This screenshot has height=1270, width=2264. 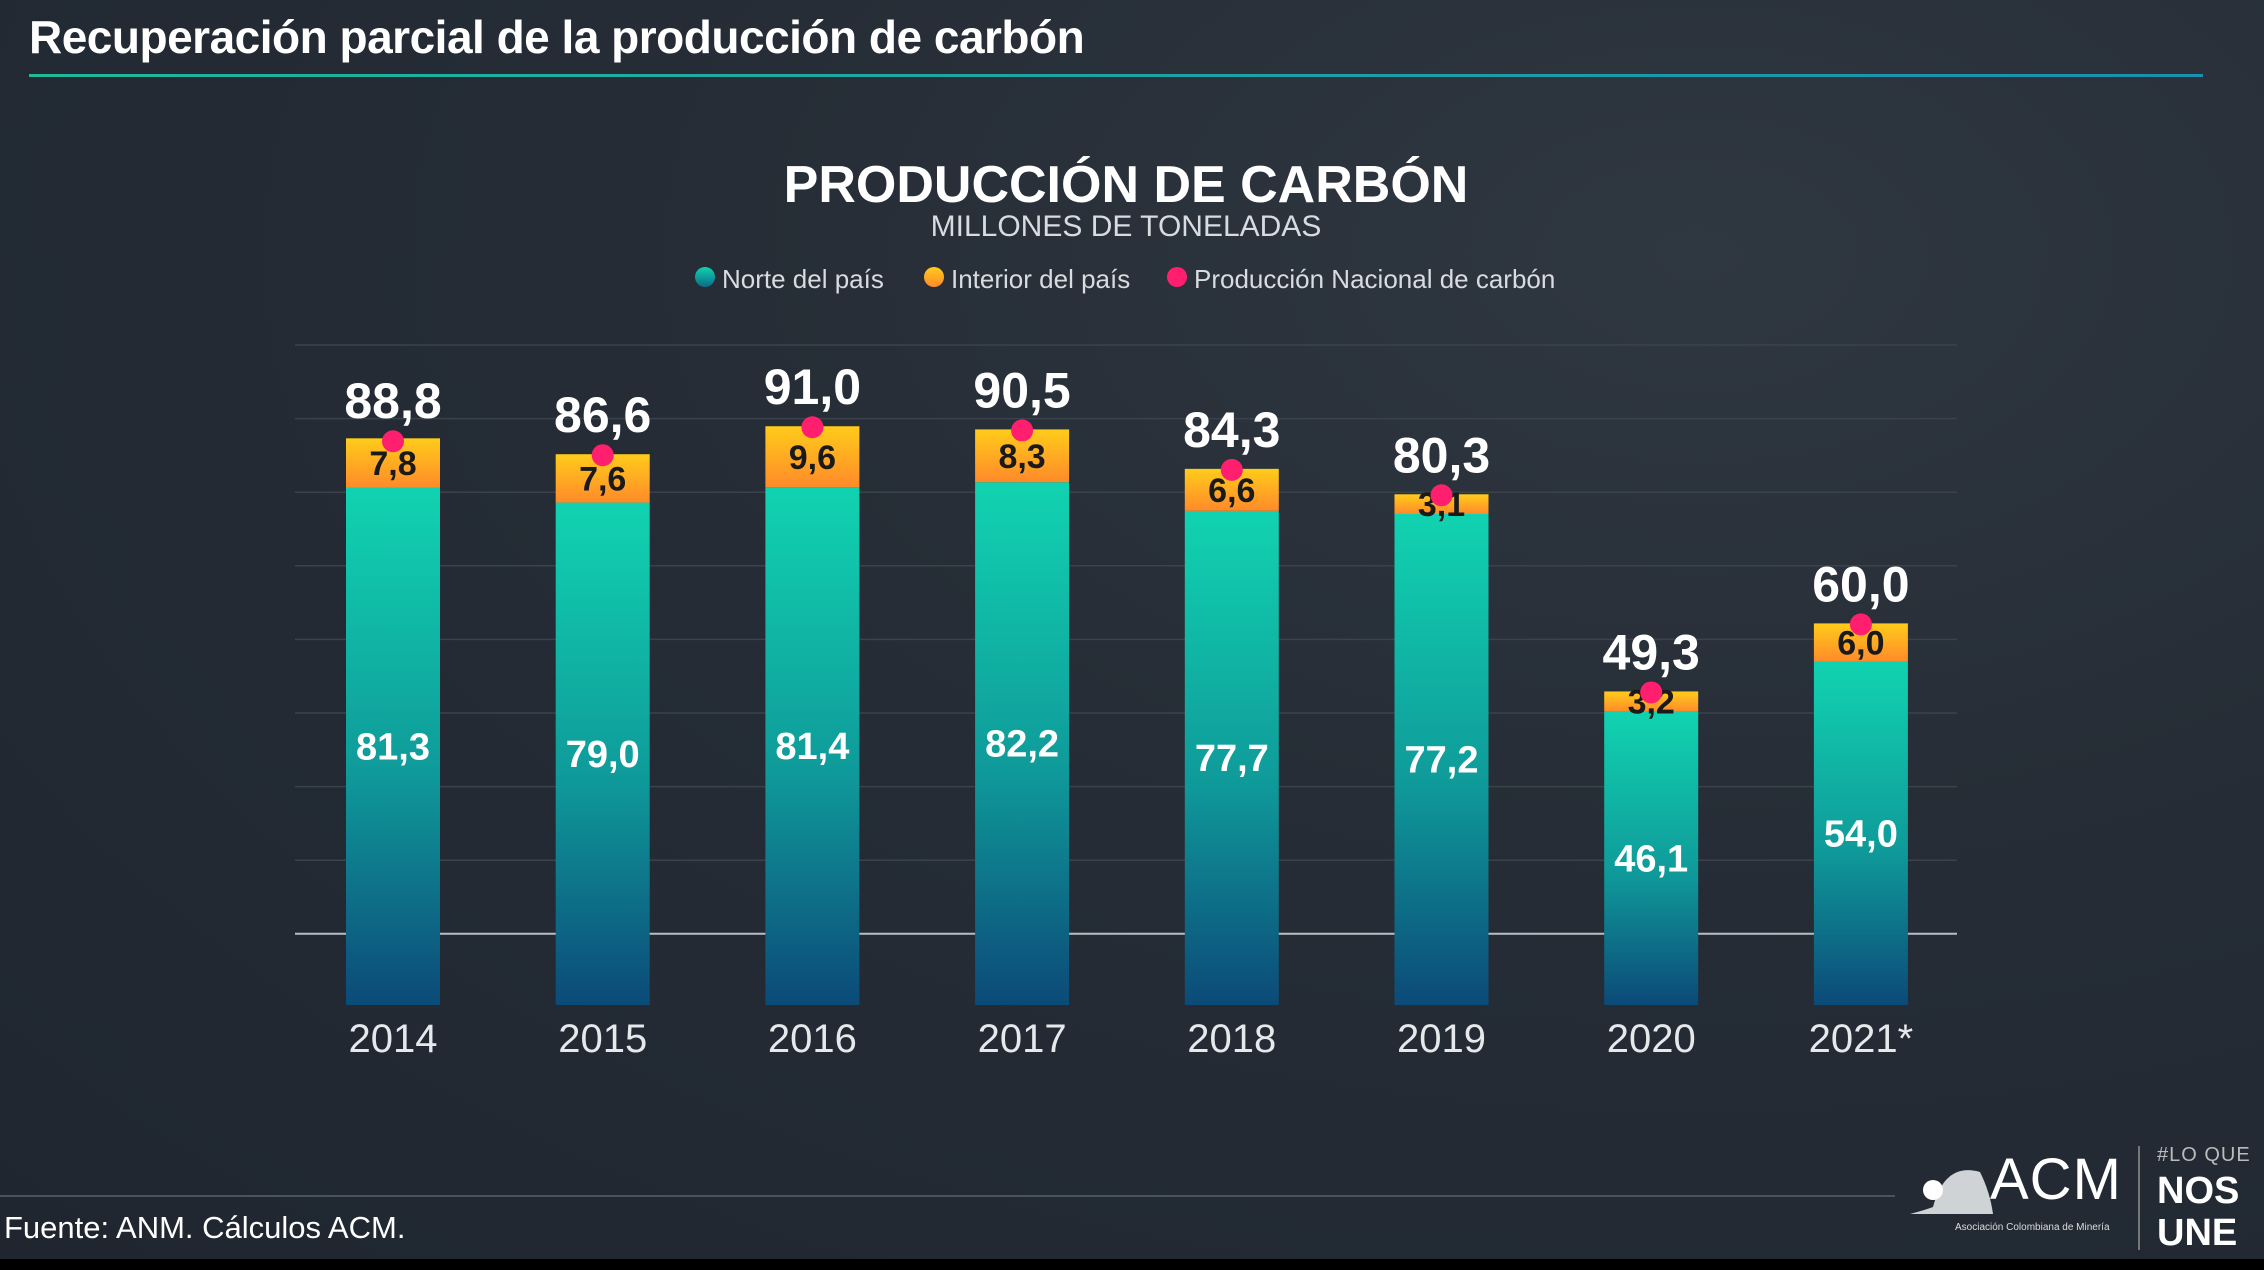 I want to click on label-norte: 81,3, so click(x=393, y=747).